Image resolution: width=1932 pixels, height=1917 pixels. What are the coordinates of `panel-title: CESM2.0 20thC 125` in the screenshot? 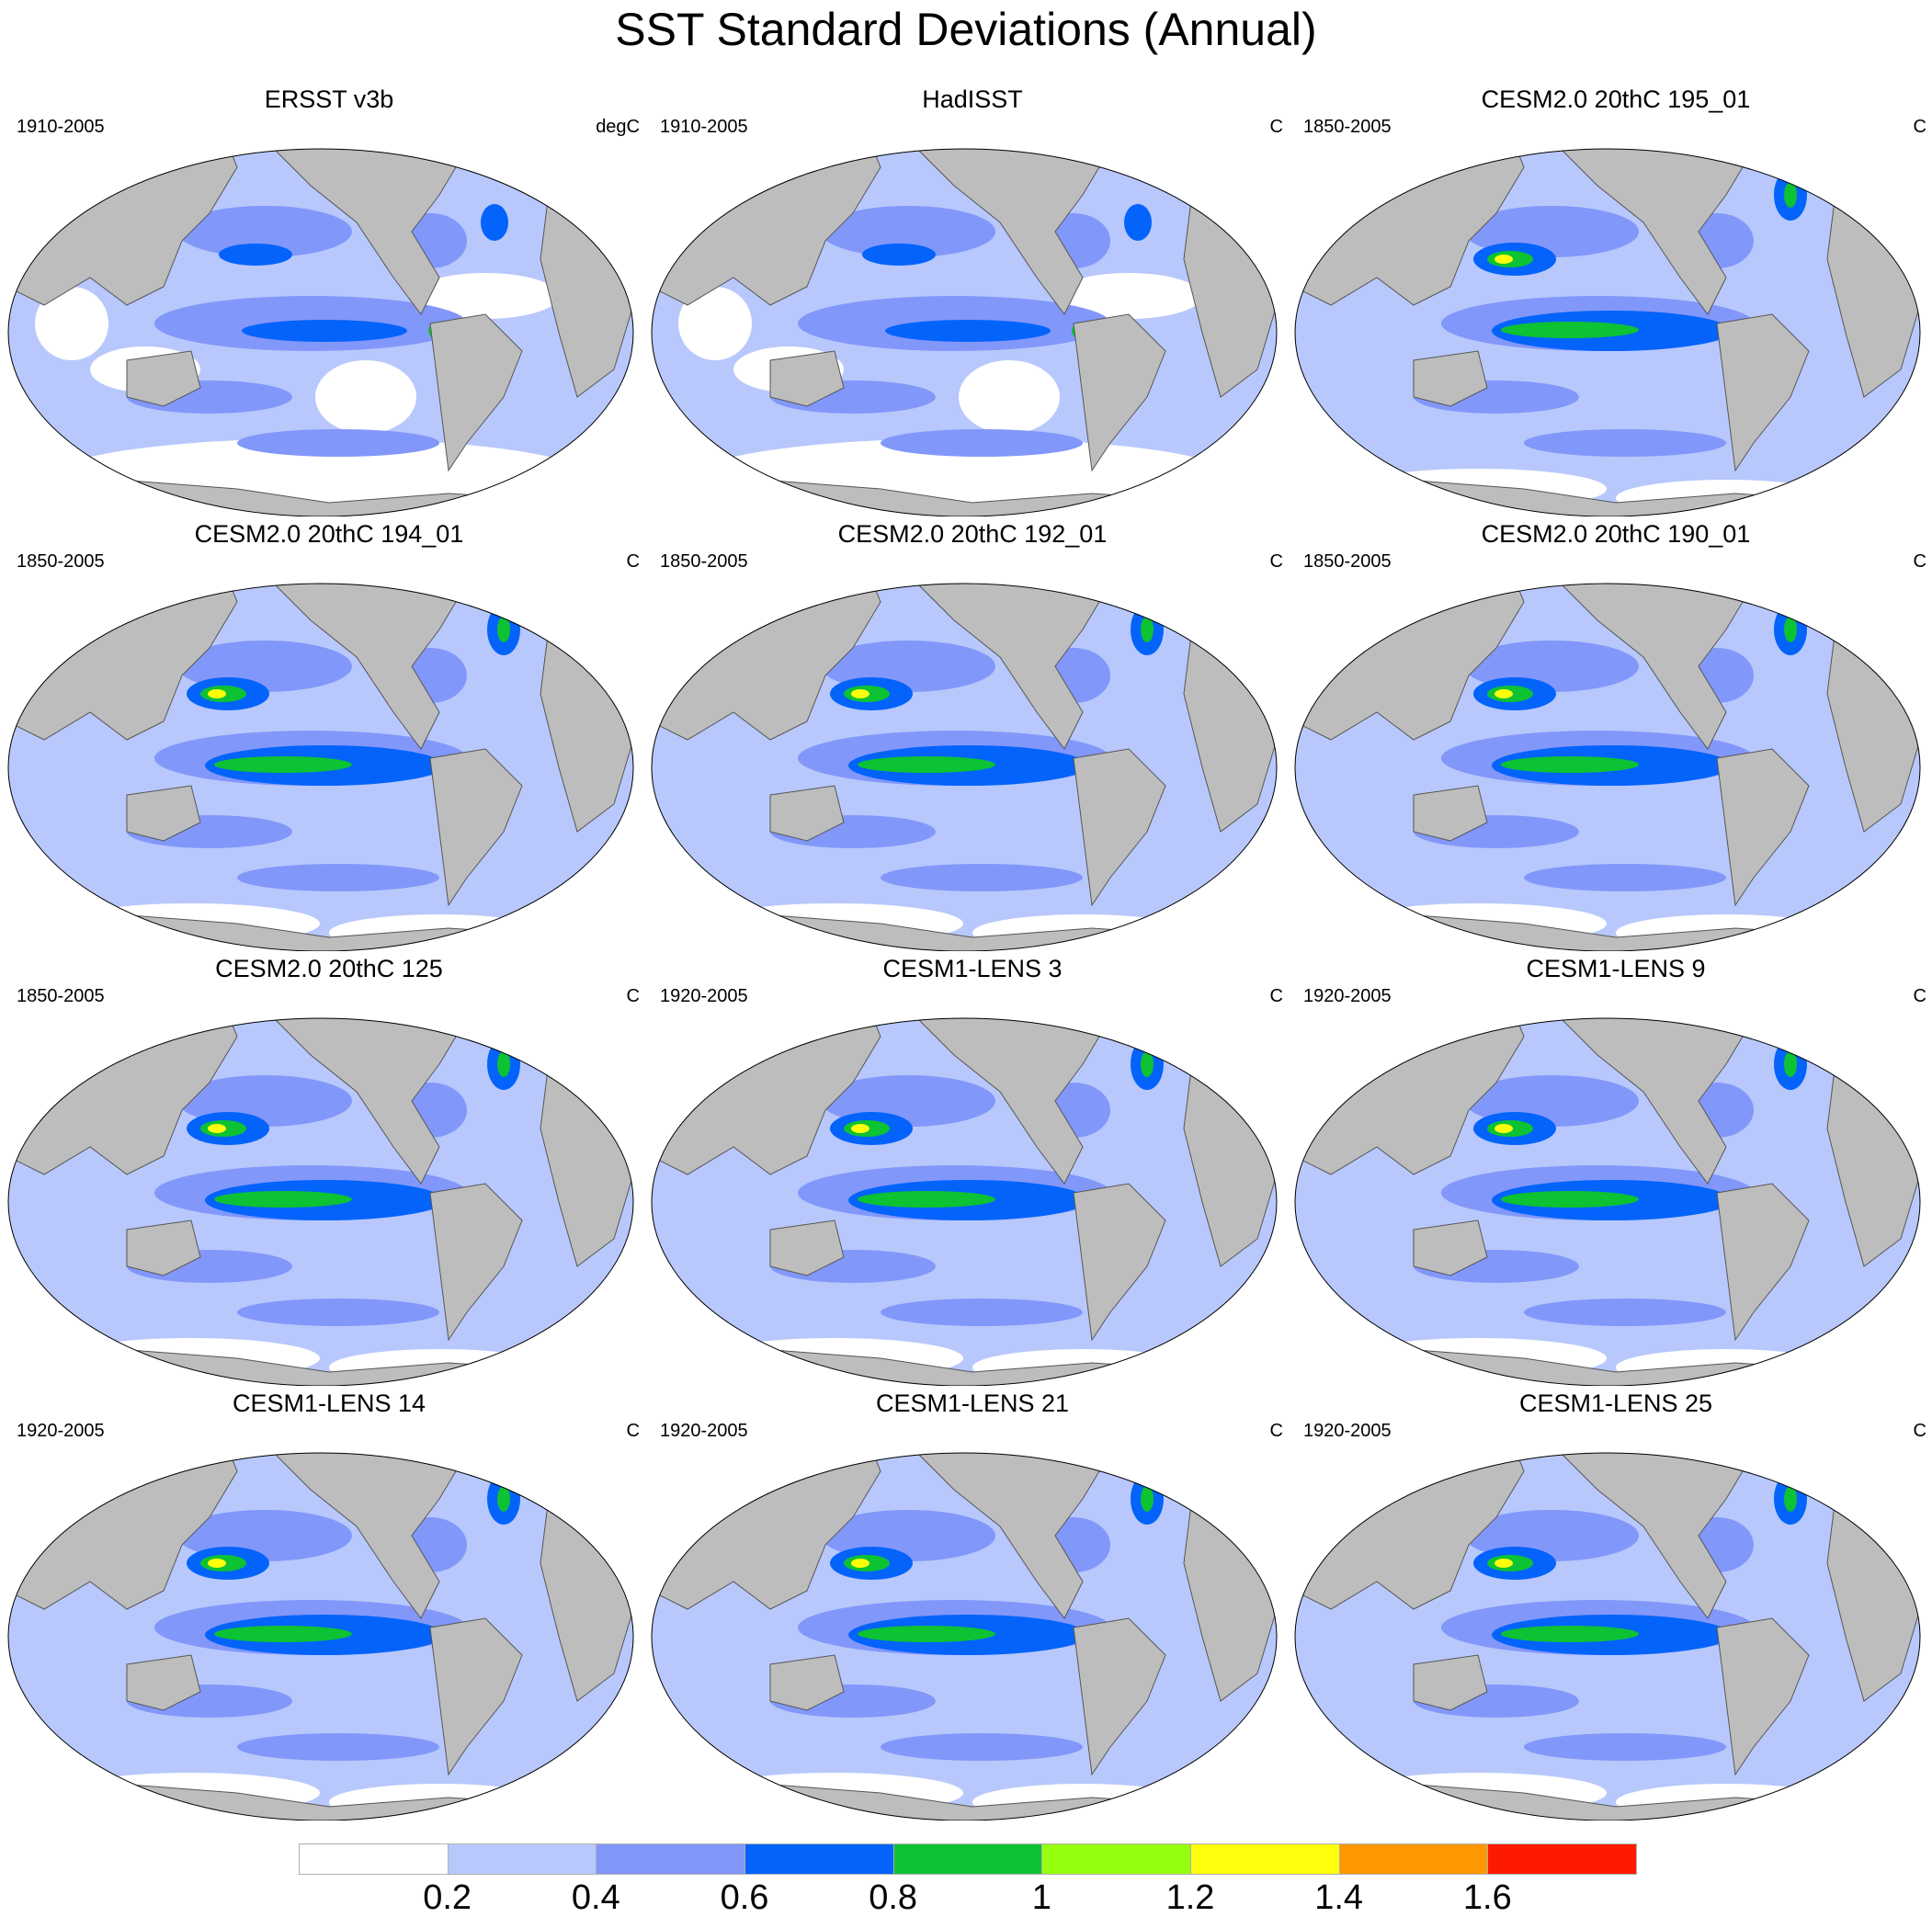 It's located at (329, 969).